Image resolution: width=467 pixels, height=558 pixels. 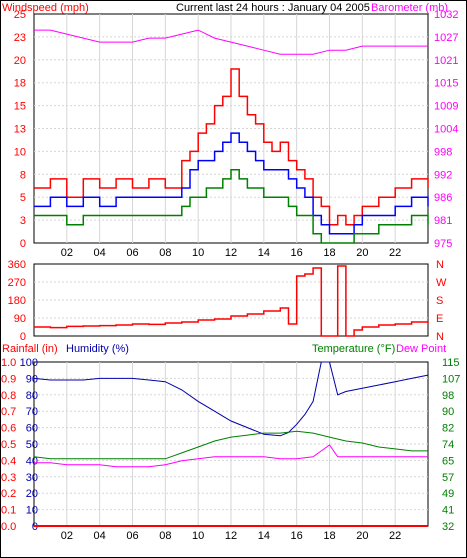 What do you see at coordinates (8, 511) in the screenshot?
I see `rainfall-tick-0.1: 0.1` at bounding box center [8, 511].